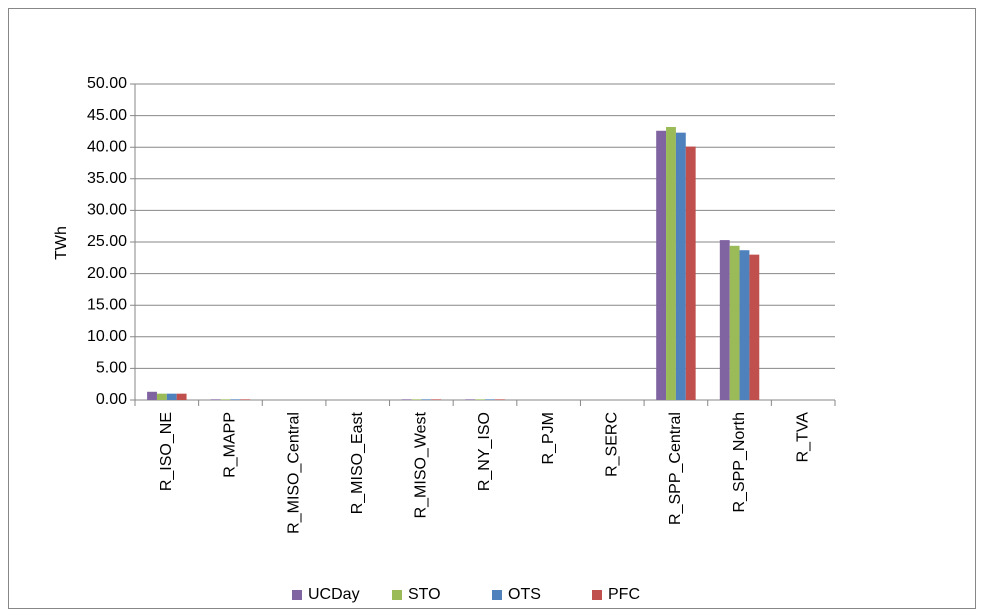 The width and height of the screenshot is (984, 615). Describe the element at coordinates (802, 437) in the screenshot. I see `x-tick-label: R_TVA` at that location.